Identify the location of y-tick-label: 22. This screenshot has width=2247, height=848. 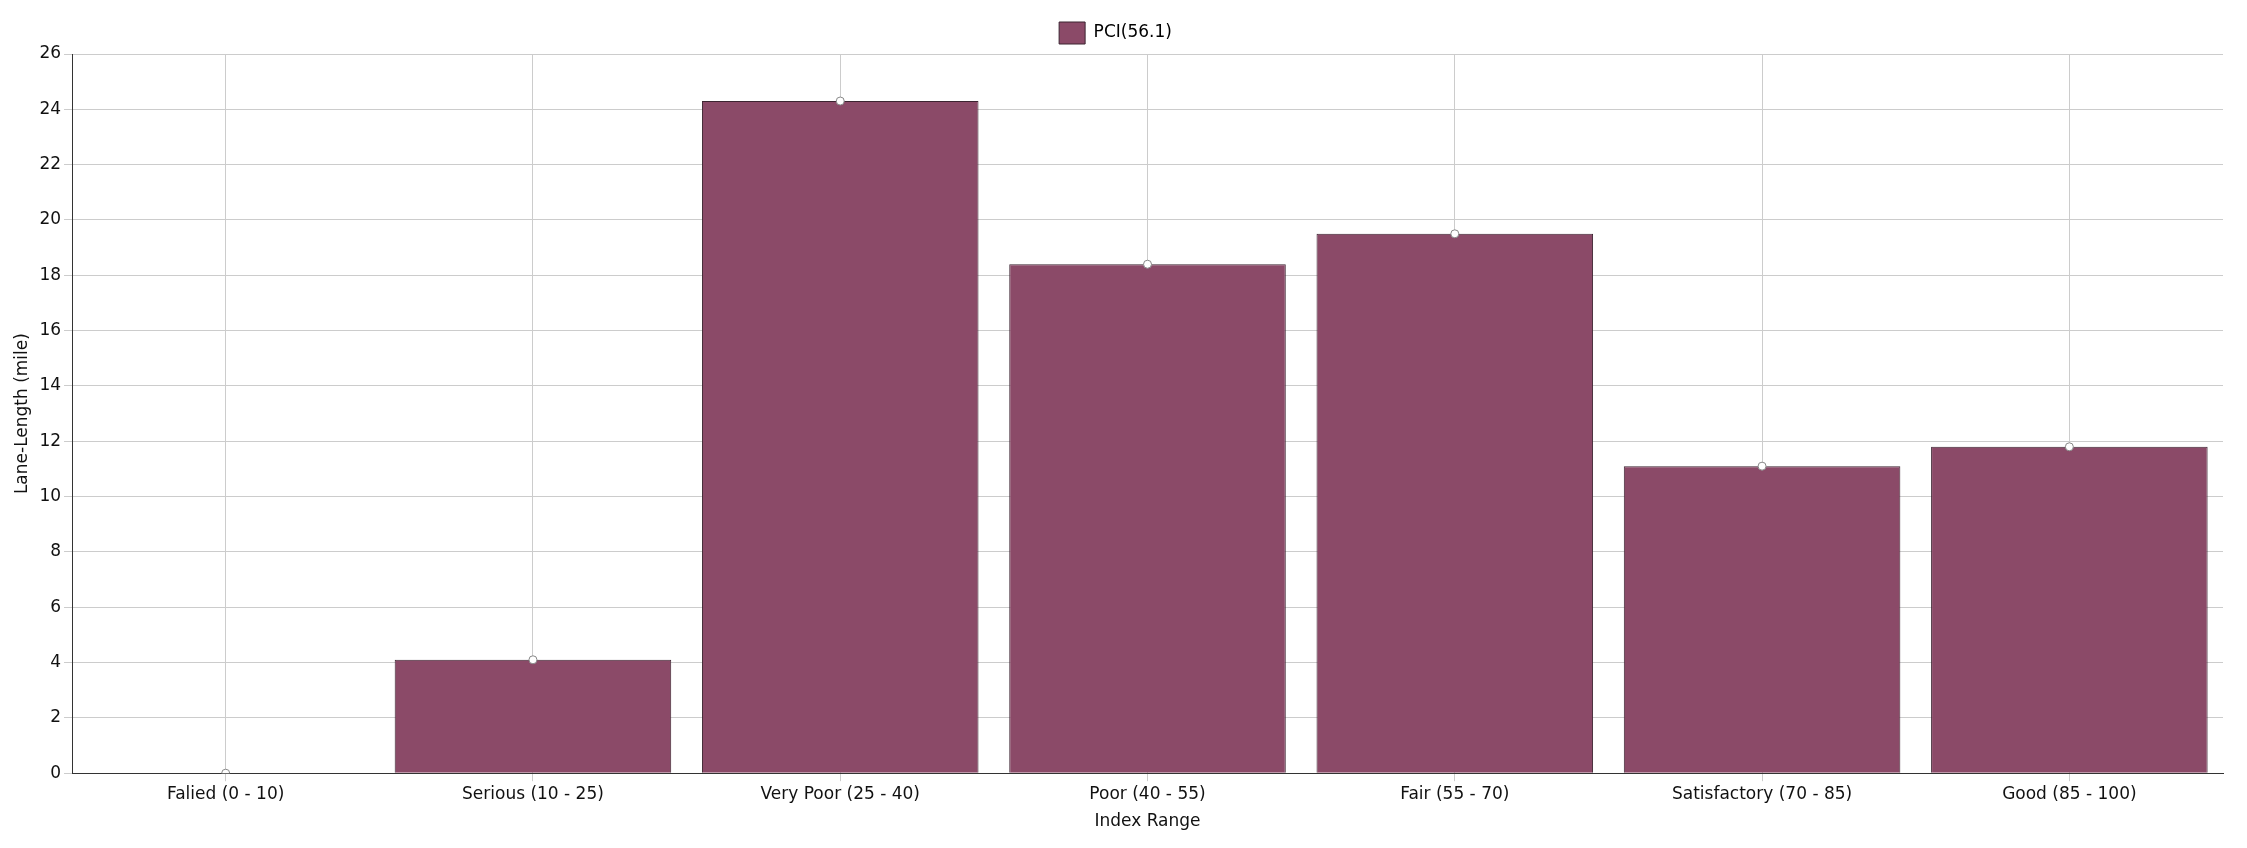
(50, 163).